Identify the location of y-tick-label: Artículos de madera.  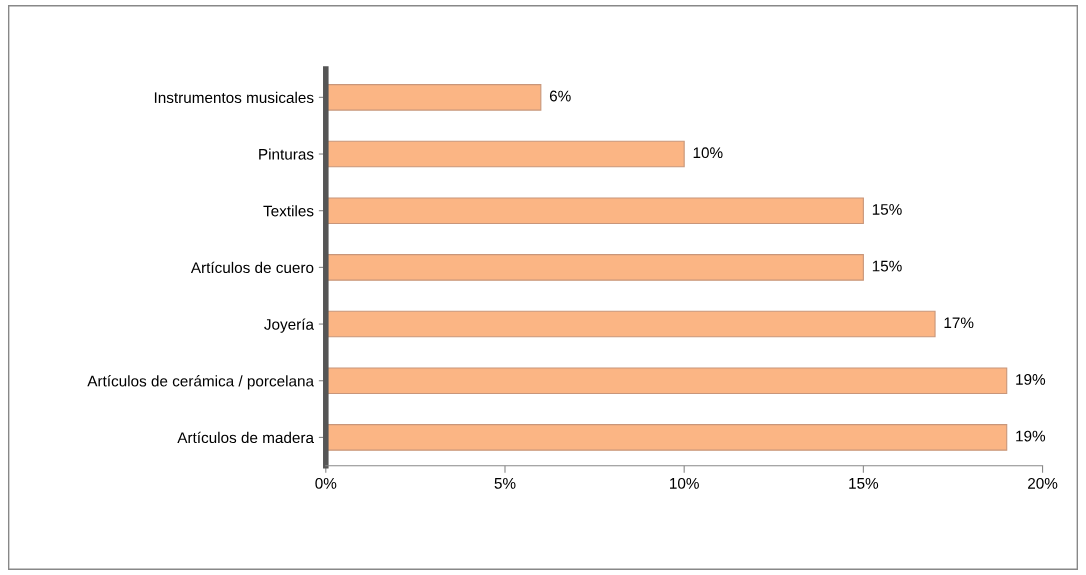
(245, 437).